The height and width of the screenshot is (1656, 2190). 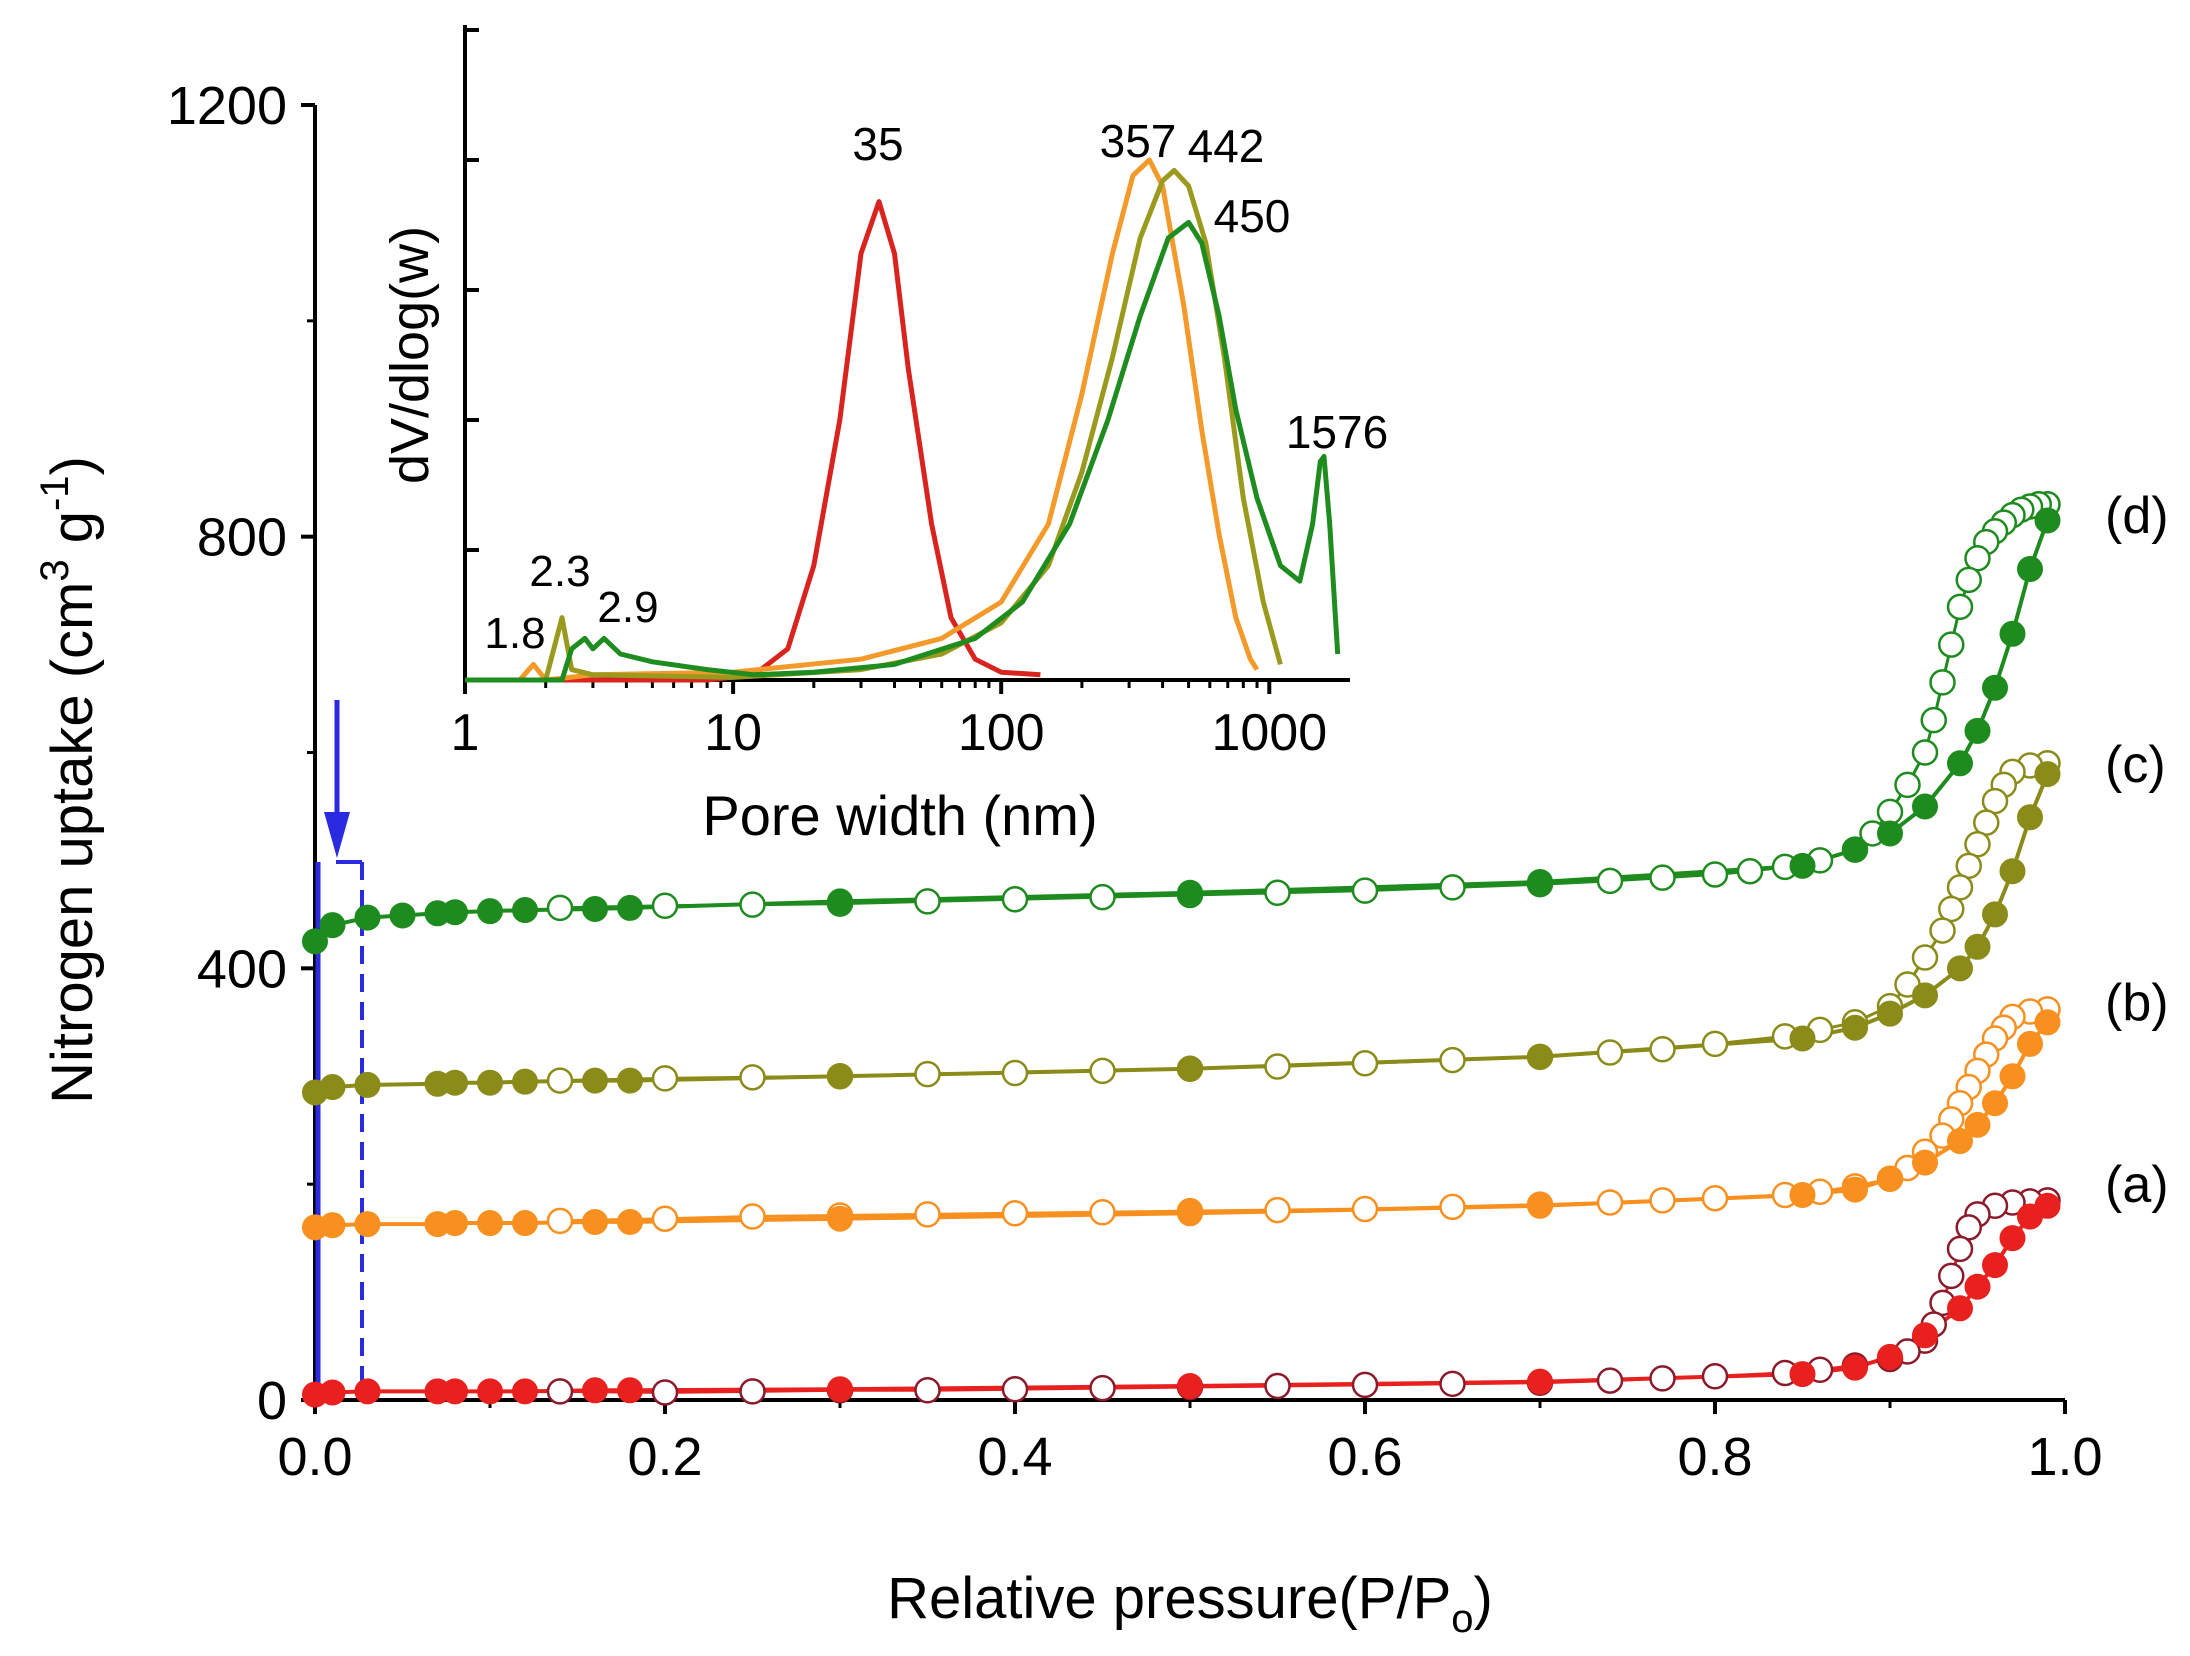 I want to click on main-y-label-close: ), so click(x=72, y=465).